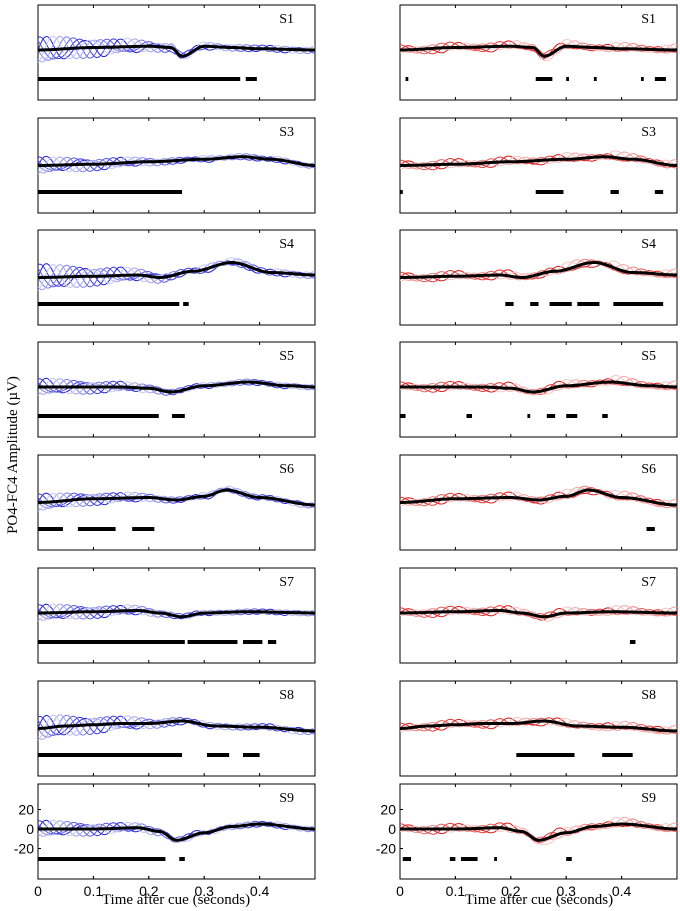  I want to click on panel-right-s5-plot, so click(538, 389).